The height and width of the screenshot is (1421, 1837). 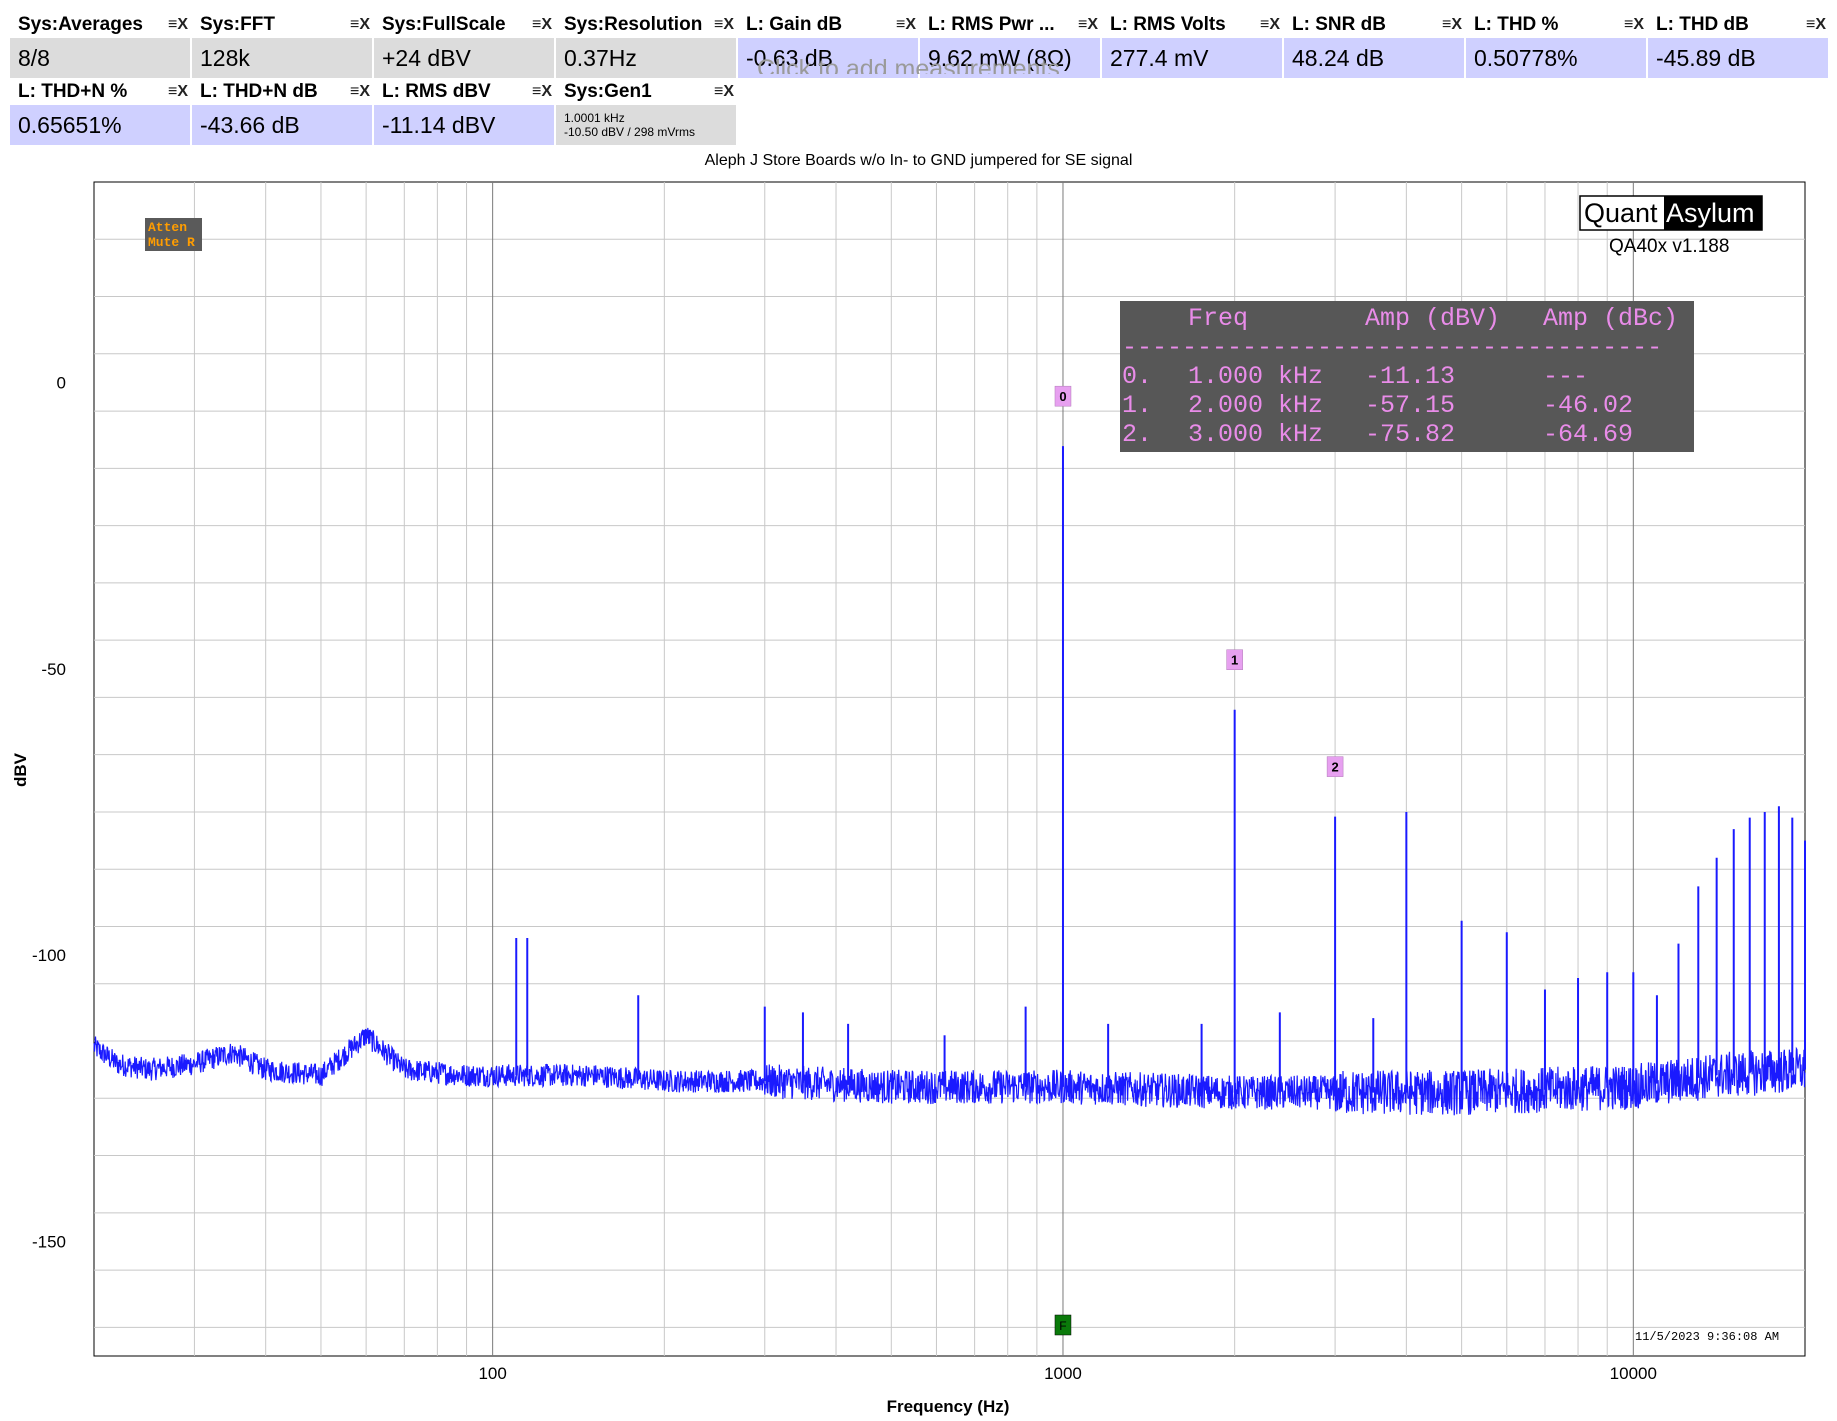 What do you see at coordinates (1610, 318) in the screenshot?
I see `harmonic-table-header: Amp (dBc)` at bounding box center [1610, 318].